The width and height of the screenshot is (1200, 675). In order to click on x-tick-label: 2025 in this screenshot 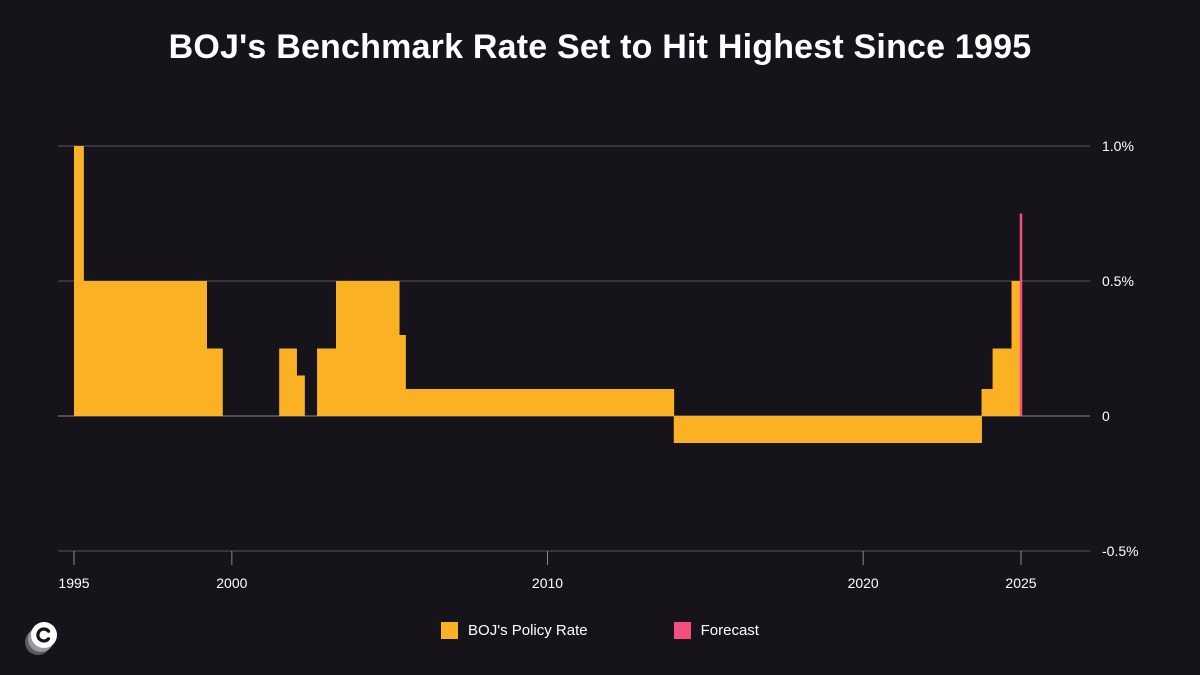, I will do `click(1020, 583)`.